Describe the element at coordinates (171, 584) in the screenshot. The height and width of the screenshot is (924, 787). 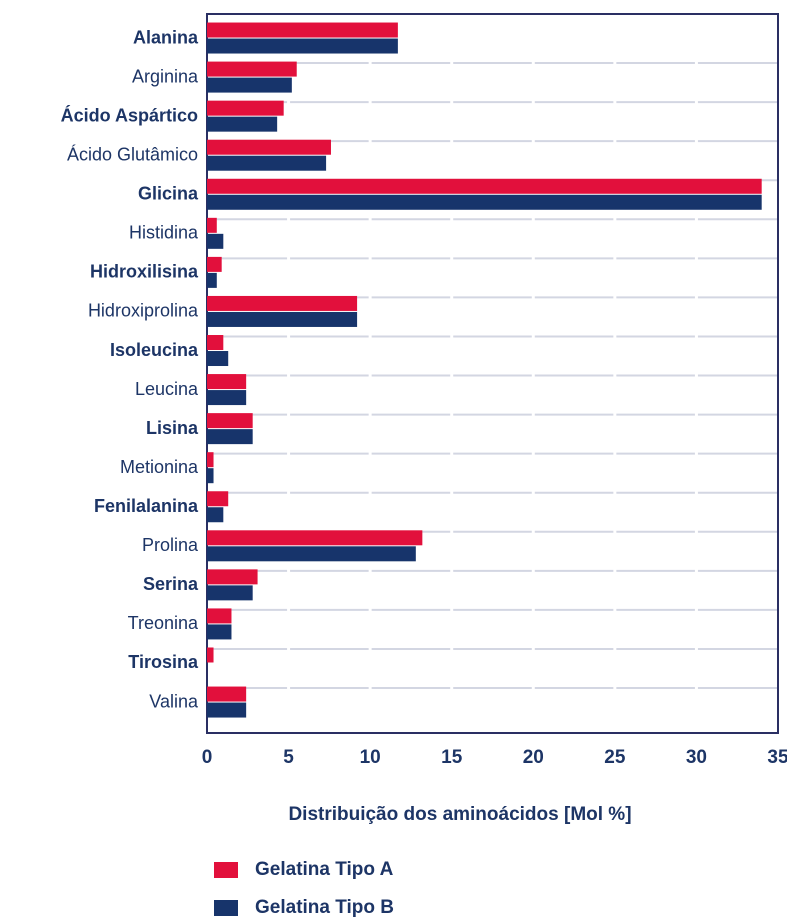
I see `y-tick-label: Serina` at that location.